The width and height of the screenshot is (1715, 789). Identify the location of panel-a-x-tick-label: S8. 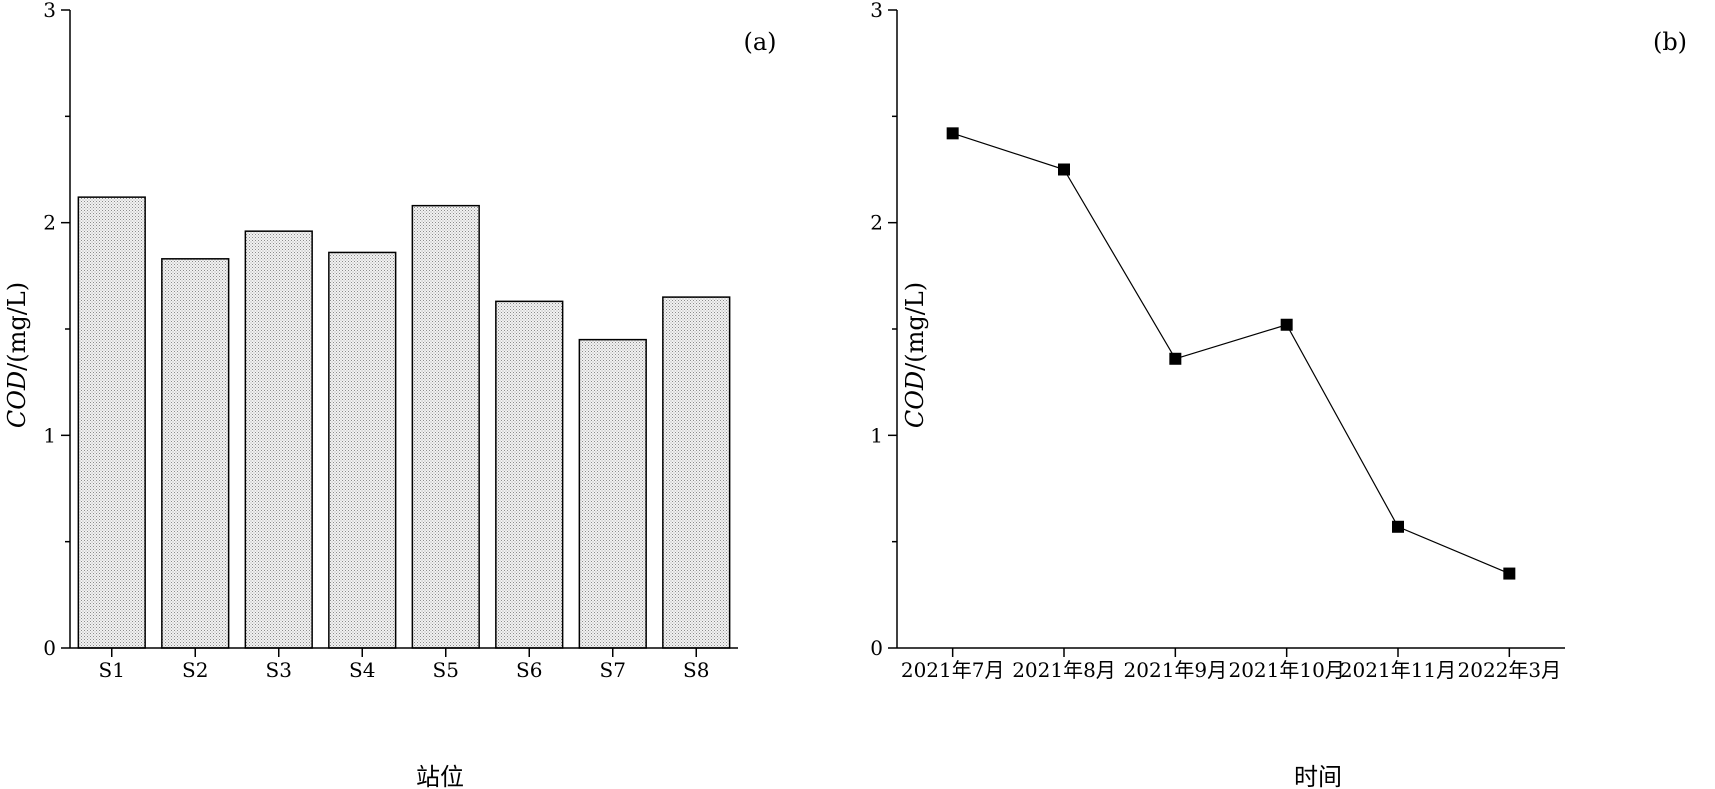
(696, 670).